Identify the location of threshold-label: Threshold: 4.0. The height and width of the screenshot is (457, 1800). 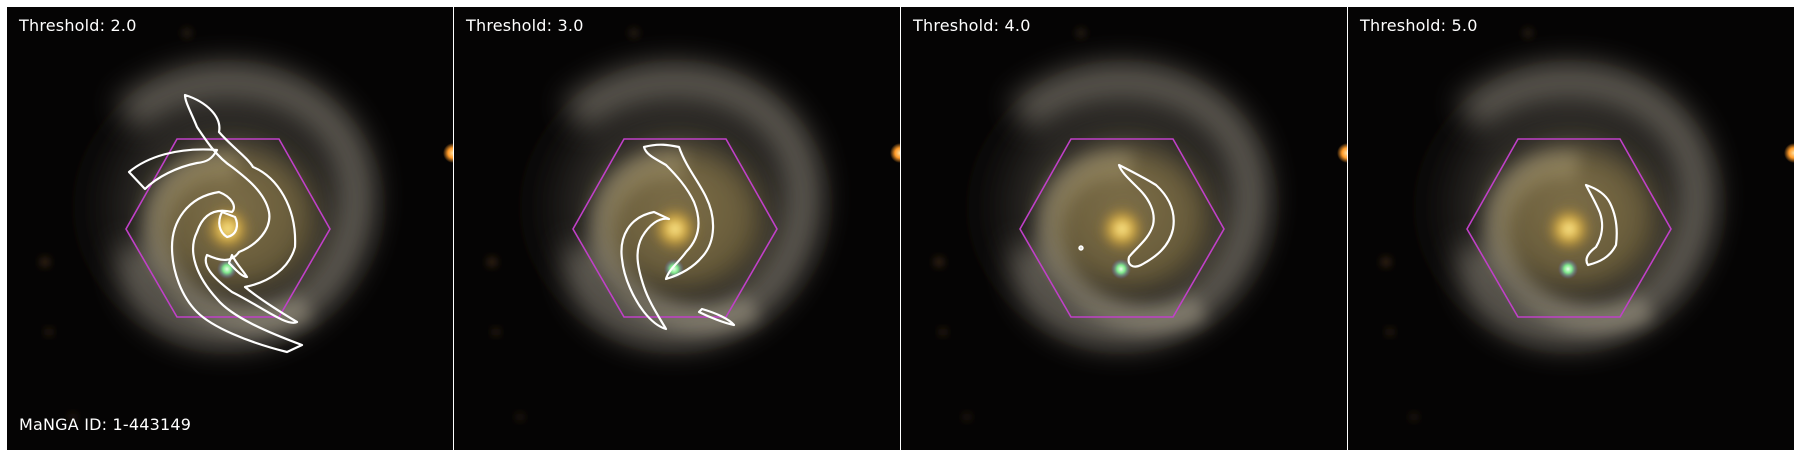
(972, 25).